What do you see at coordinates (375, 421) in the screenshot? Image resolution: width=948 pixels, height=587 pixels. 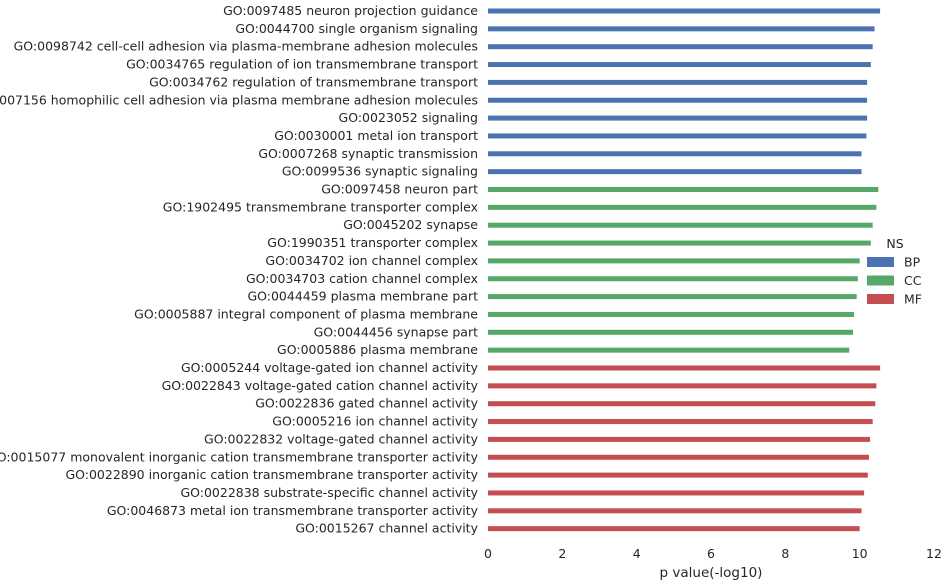 I see `category-label: GO:0005216 ion channel activity` at bounding box center [375, 421].